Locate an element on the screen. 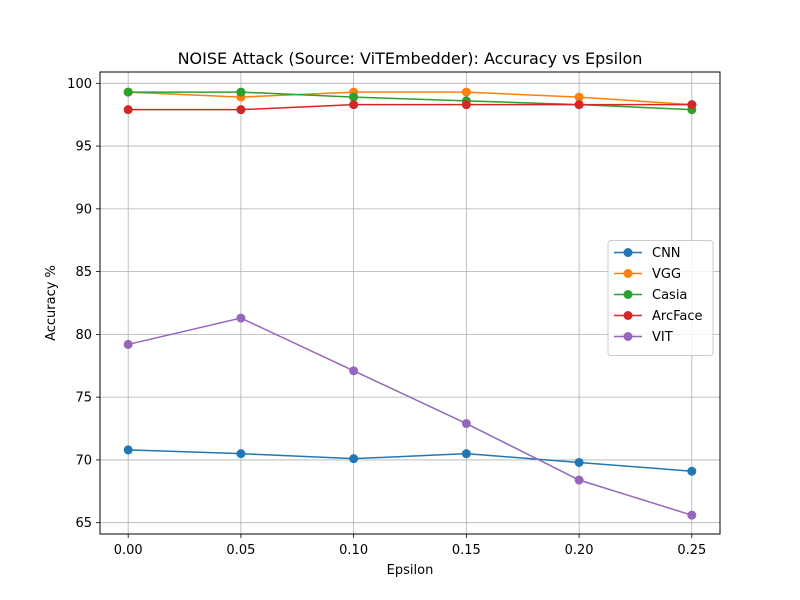 This screenshot has width=800, height=600. legend-item-vit: VIT is located at coordinates (643, 337).